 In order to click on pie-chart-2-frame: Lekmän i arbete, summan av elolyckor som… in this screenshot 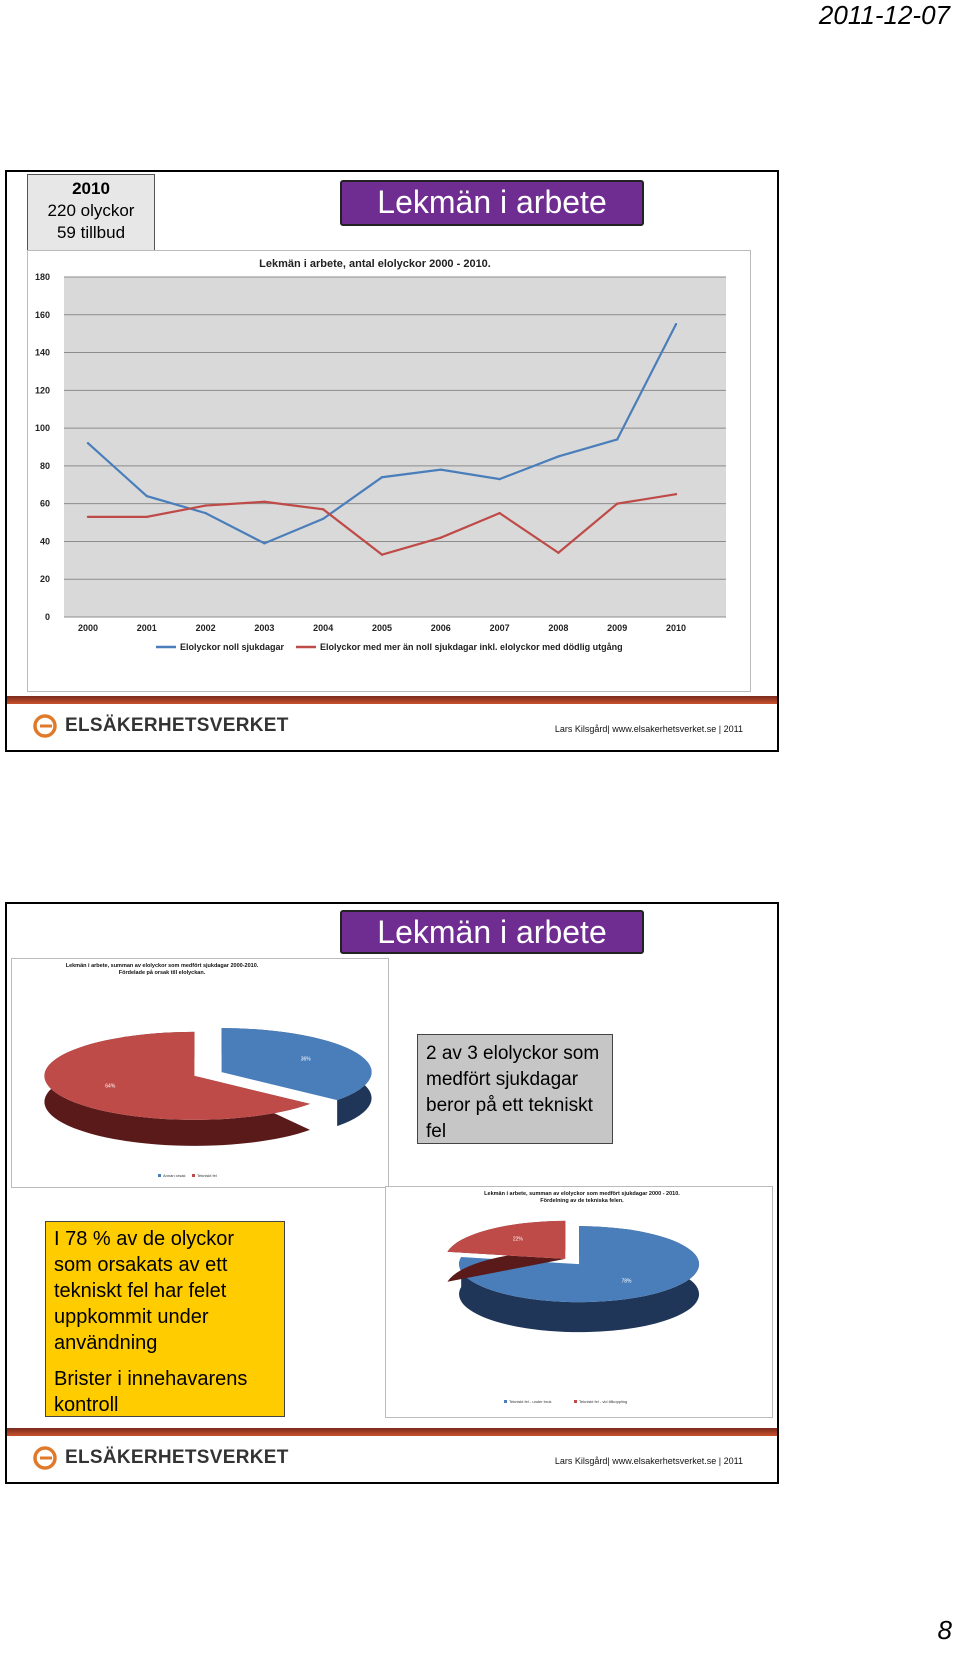, I will do `click(579, 1302)`.